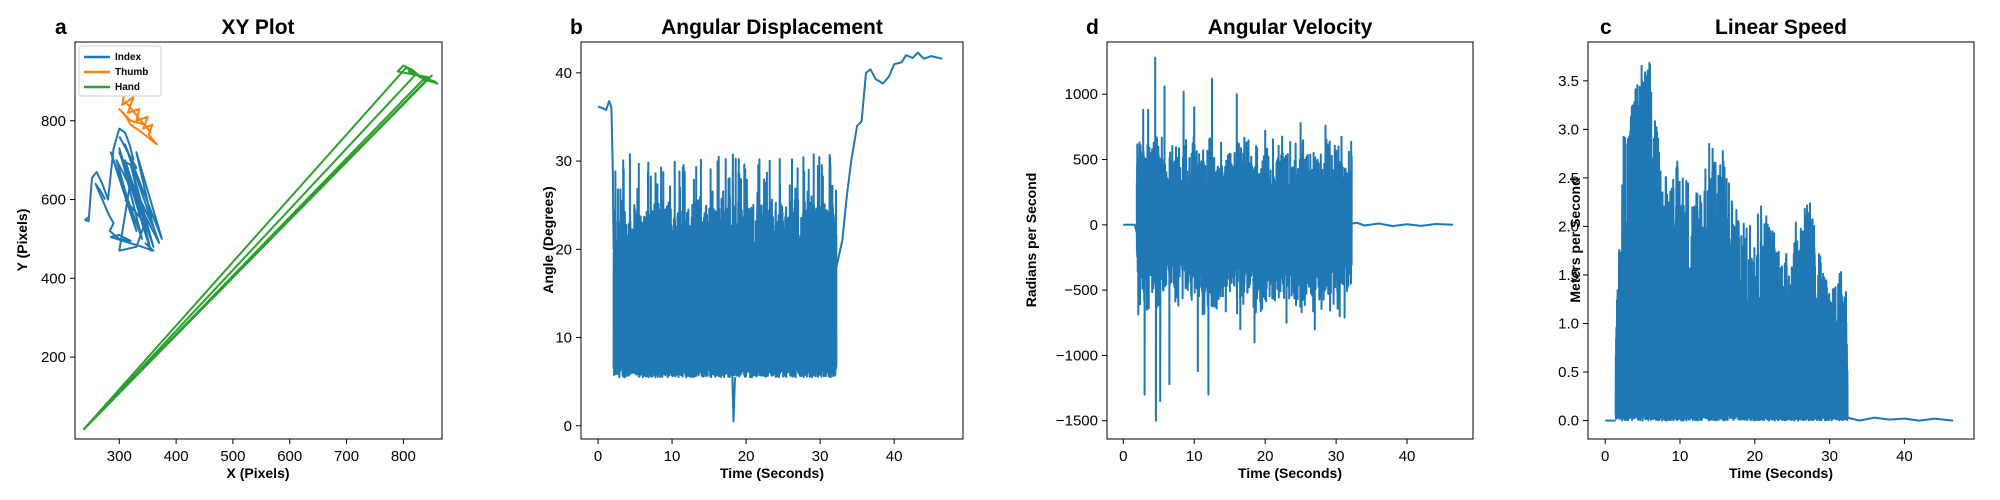  I want to click on plot-area-angular-velocity, so click(1288, 239).